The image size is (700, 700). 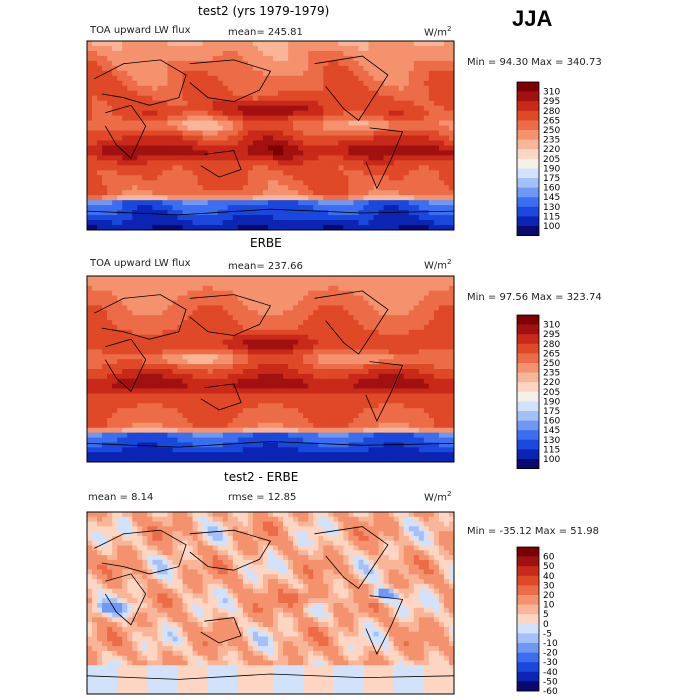 What do you see at coordinates (140, 263) in the screenshot?
I see `panel2-field-label: TOA upward LW flux` at bounding box center [140, 263].